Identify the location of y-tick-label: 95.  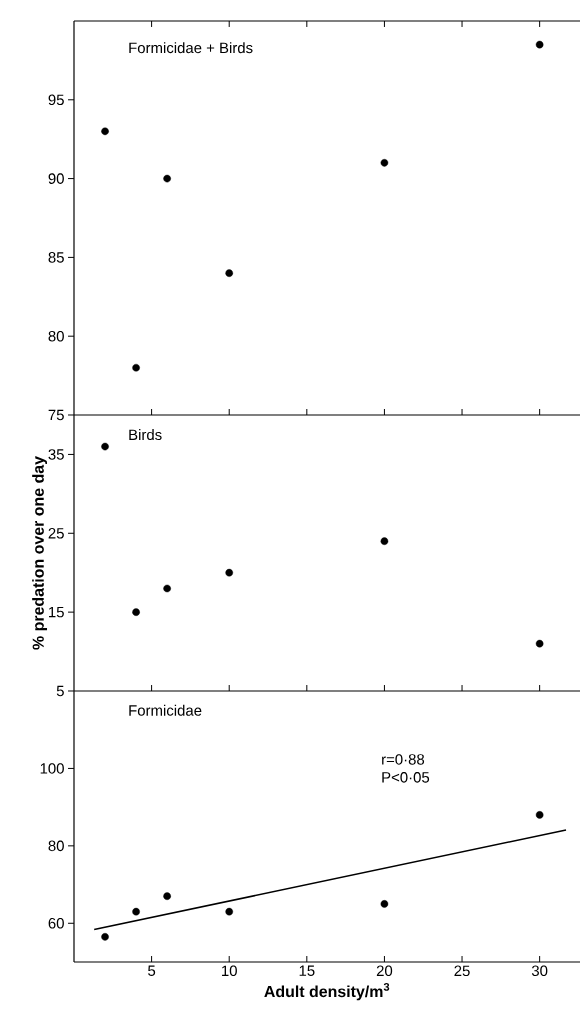
(56, 100).